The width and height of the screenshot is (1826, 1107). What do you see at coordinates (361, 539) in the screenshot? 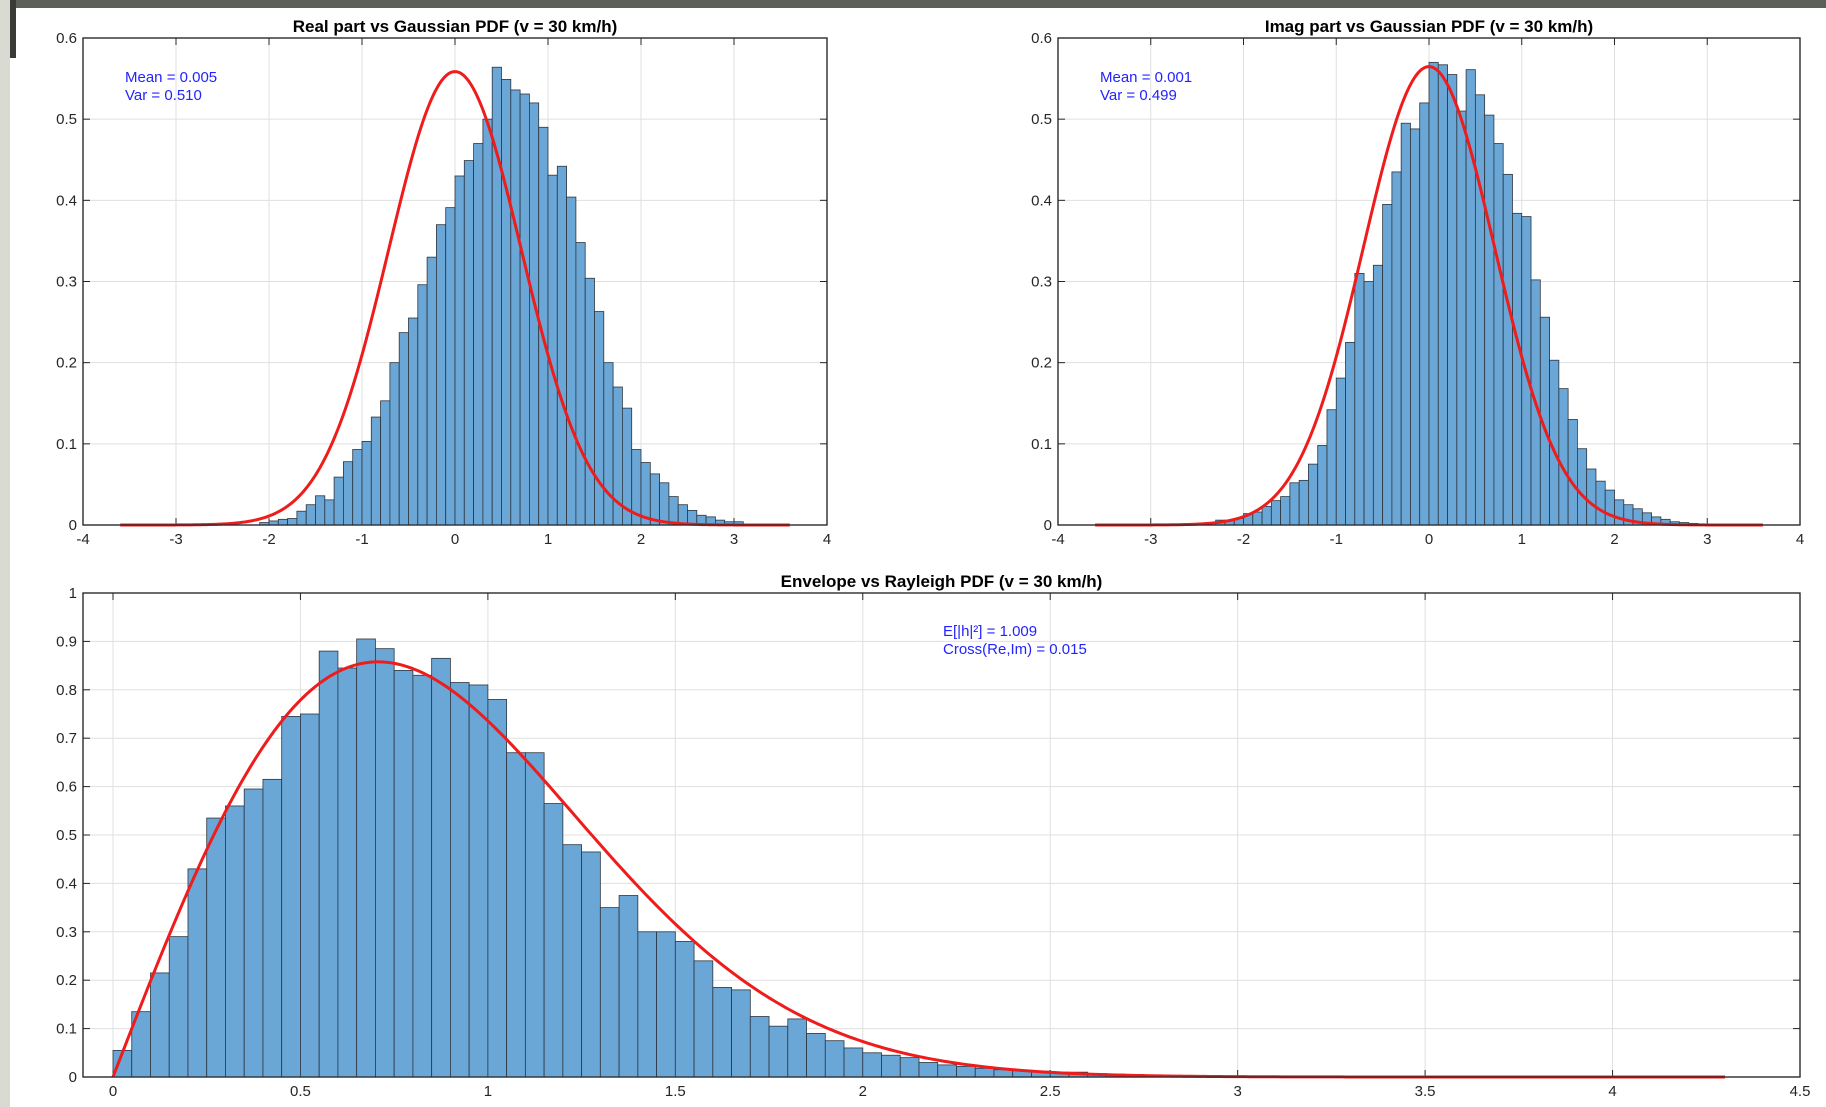
I see `x-tick-label: -1` at bounding box center [361, 539].